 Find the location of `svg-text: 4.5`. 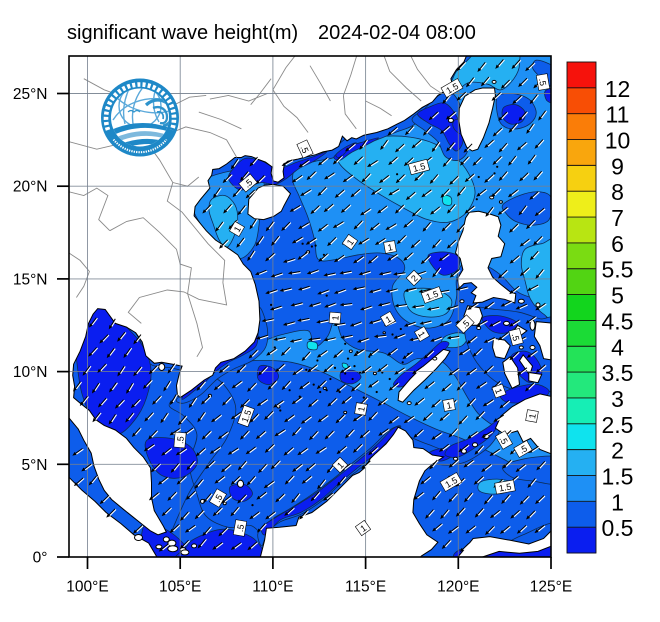

svg-text: 4.5 is located at coordinates (618, 321).